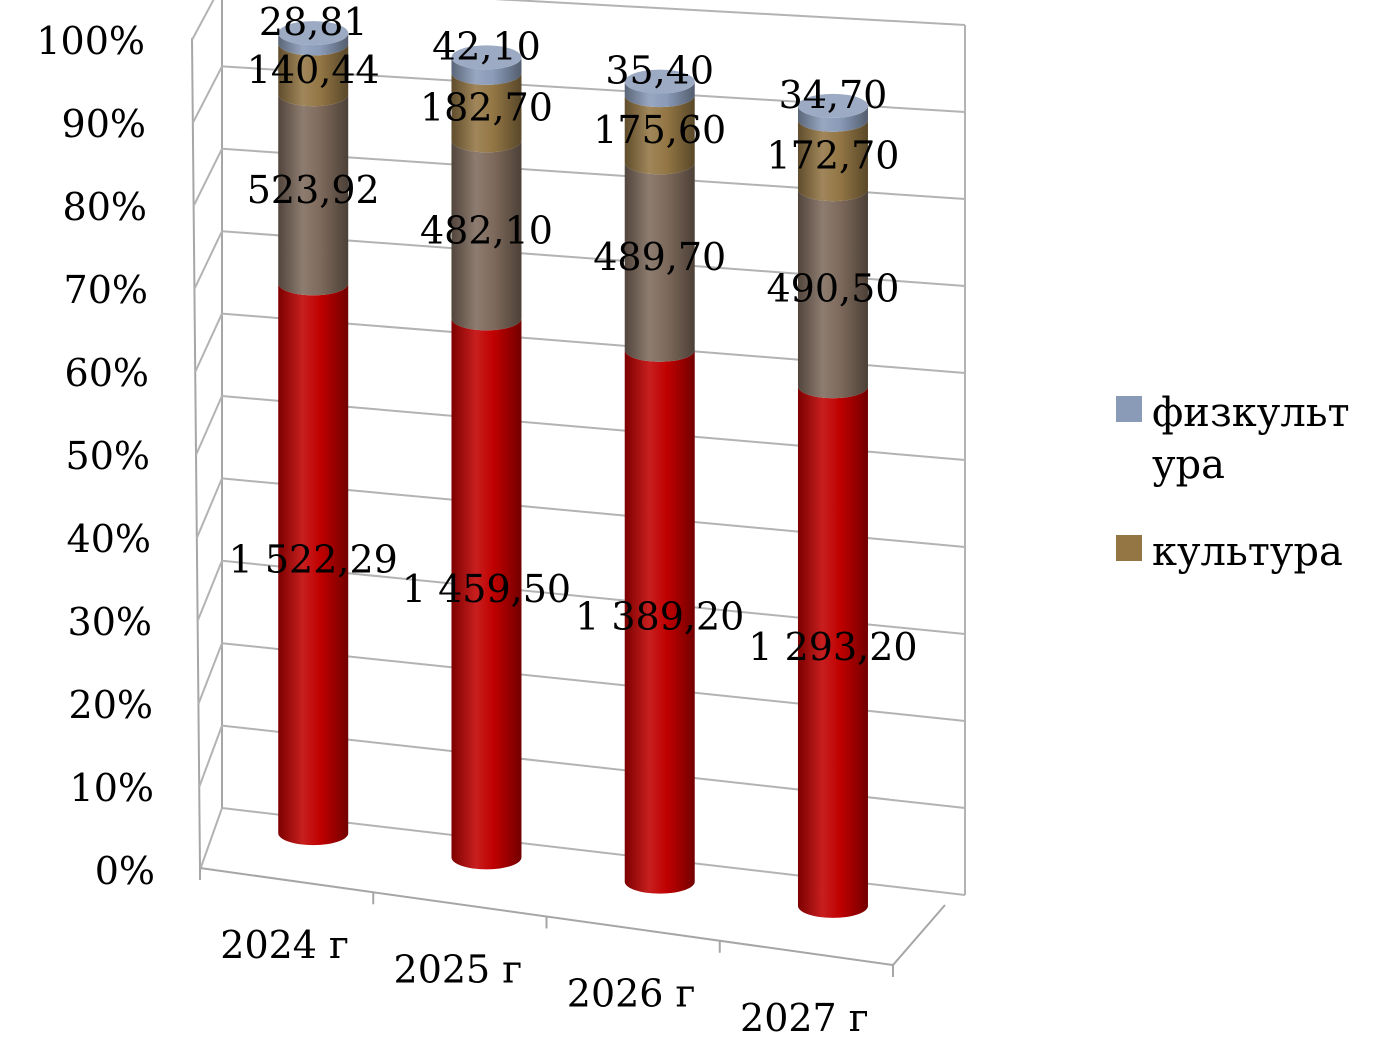  Describe the element at coordinates (729, 13) in the screenshot. I see `back-wall-gridline` at that location.